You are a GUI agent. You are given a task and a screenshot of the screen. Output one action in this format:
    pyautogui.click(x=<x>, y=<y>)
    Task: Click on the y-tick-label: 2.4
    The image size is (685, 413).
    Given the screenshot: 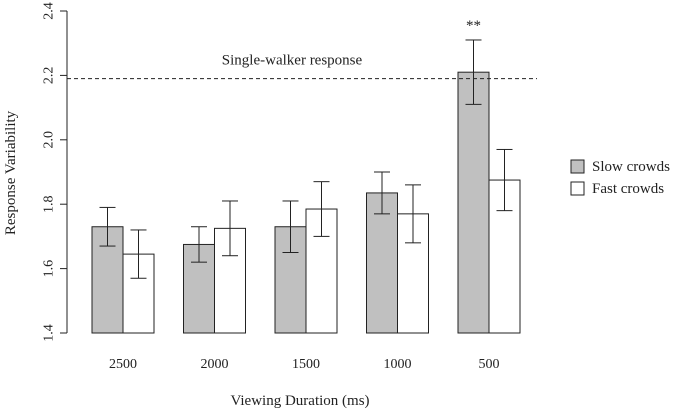 What is the action you would take?
    pyautogui.click(x=49, y=11)
    